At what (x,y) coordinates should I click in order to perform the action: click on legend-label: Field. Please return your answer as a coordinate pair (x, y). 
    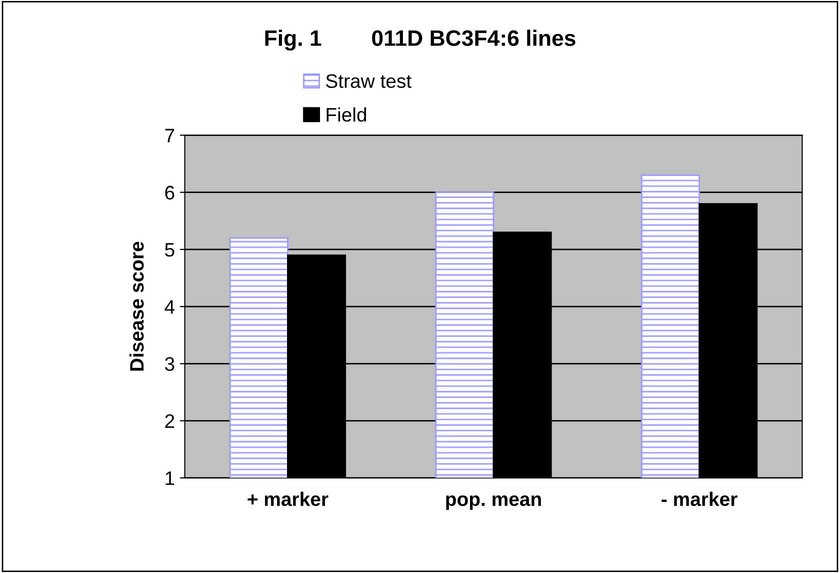
    Looking at the image, I should click on (346, 114).